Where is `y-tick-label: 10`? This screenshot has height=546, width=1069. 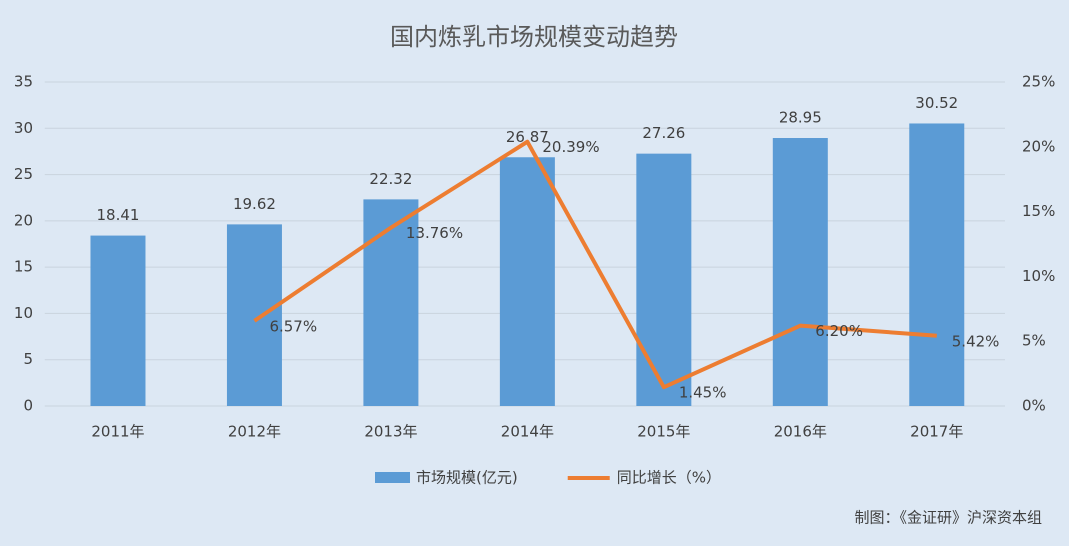 y-tick-label: 10 is located at coordinates (23, 313).